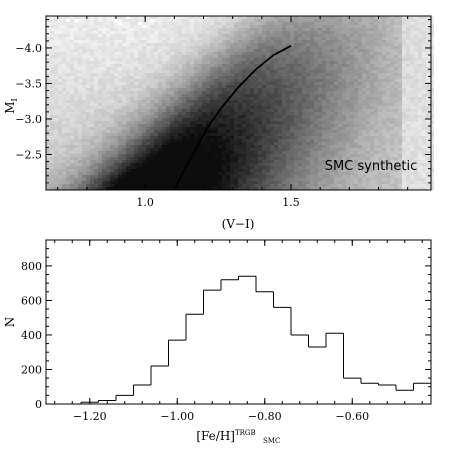 This screenshot has height=456, width=452. I want to click on histogram-y-label: N, so click(10, 322).